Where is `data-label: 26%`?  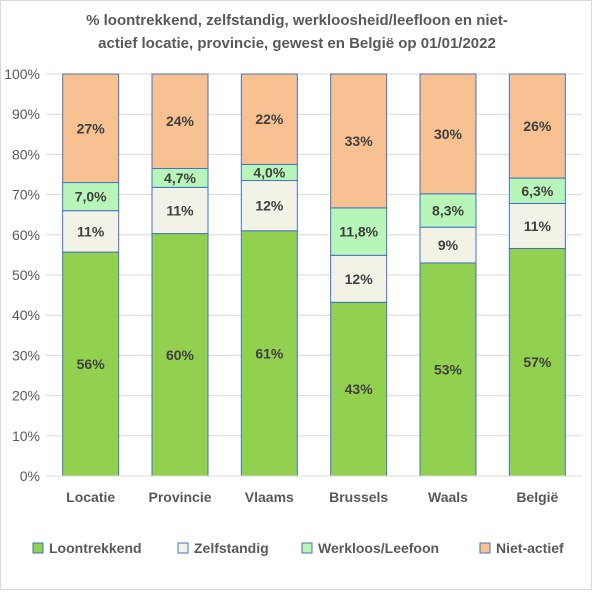
data-label: 26% is located at coordinates (537, 126).